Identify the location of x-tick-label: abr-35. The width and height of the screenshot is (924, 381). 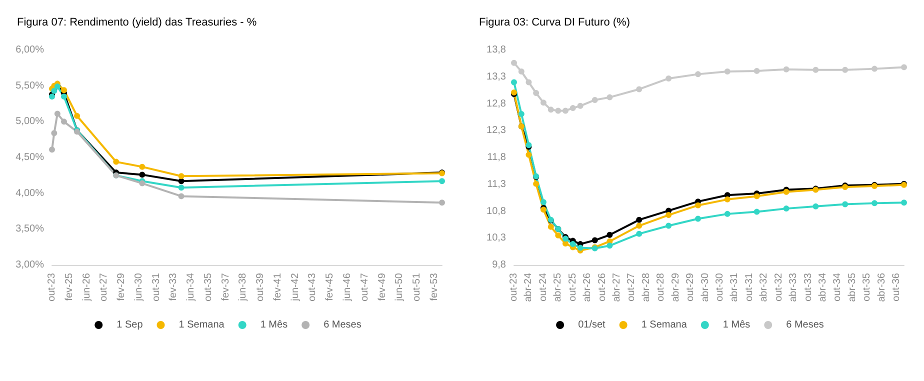
(852, 287).